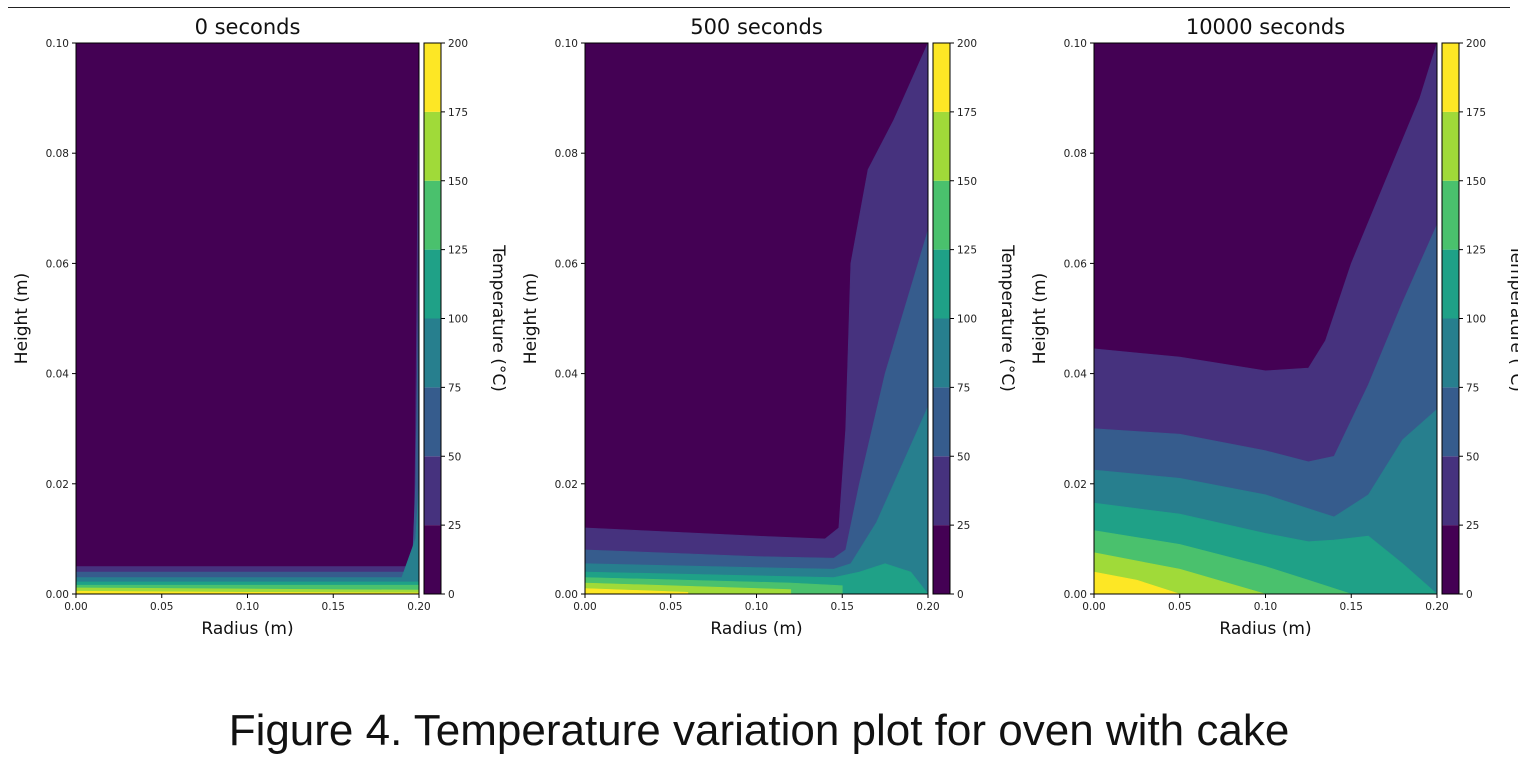 Image resolution: width=1518 pixels, height=762 pixels. I want to click on colorbar-tick-label: 175, so click(1476, 113).